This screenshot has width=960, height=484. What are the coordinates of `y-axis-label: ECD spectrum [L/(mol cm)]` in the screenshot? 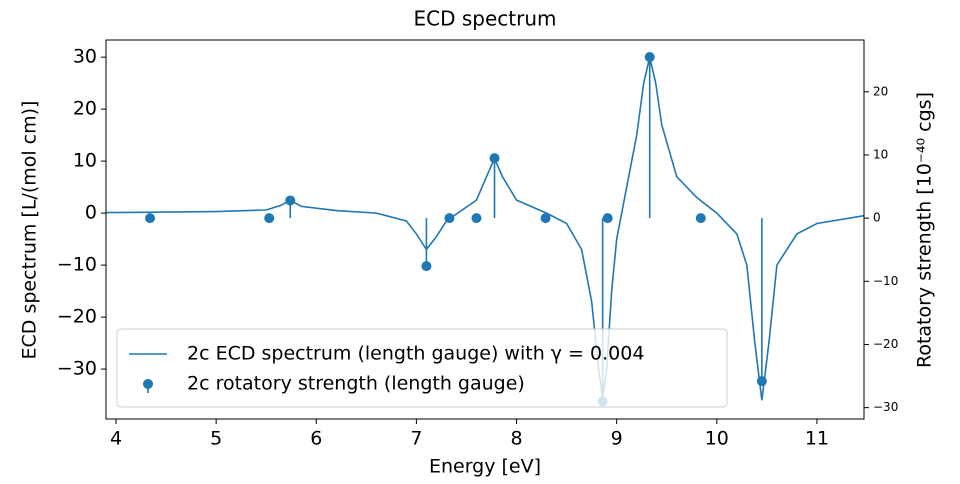 It's located at (30, 230).